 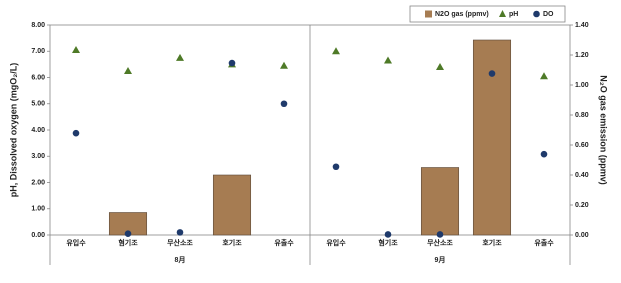 What do you see at coordinates (582, 115) in the screenshot?
I see `y2-tick-label: 0.80` at bounding box center [582, 115].